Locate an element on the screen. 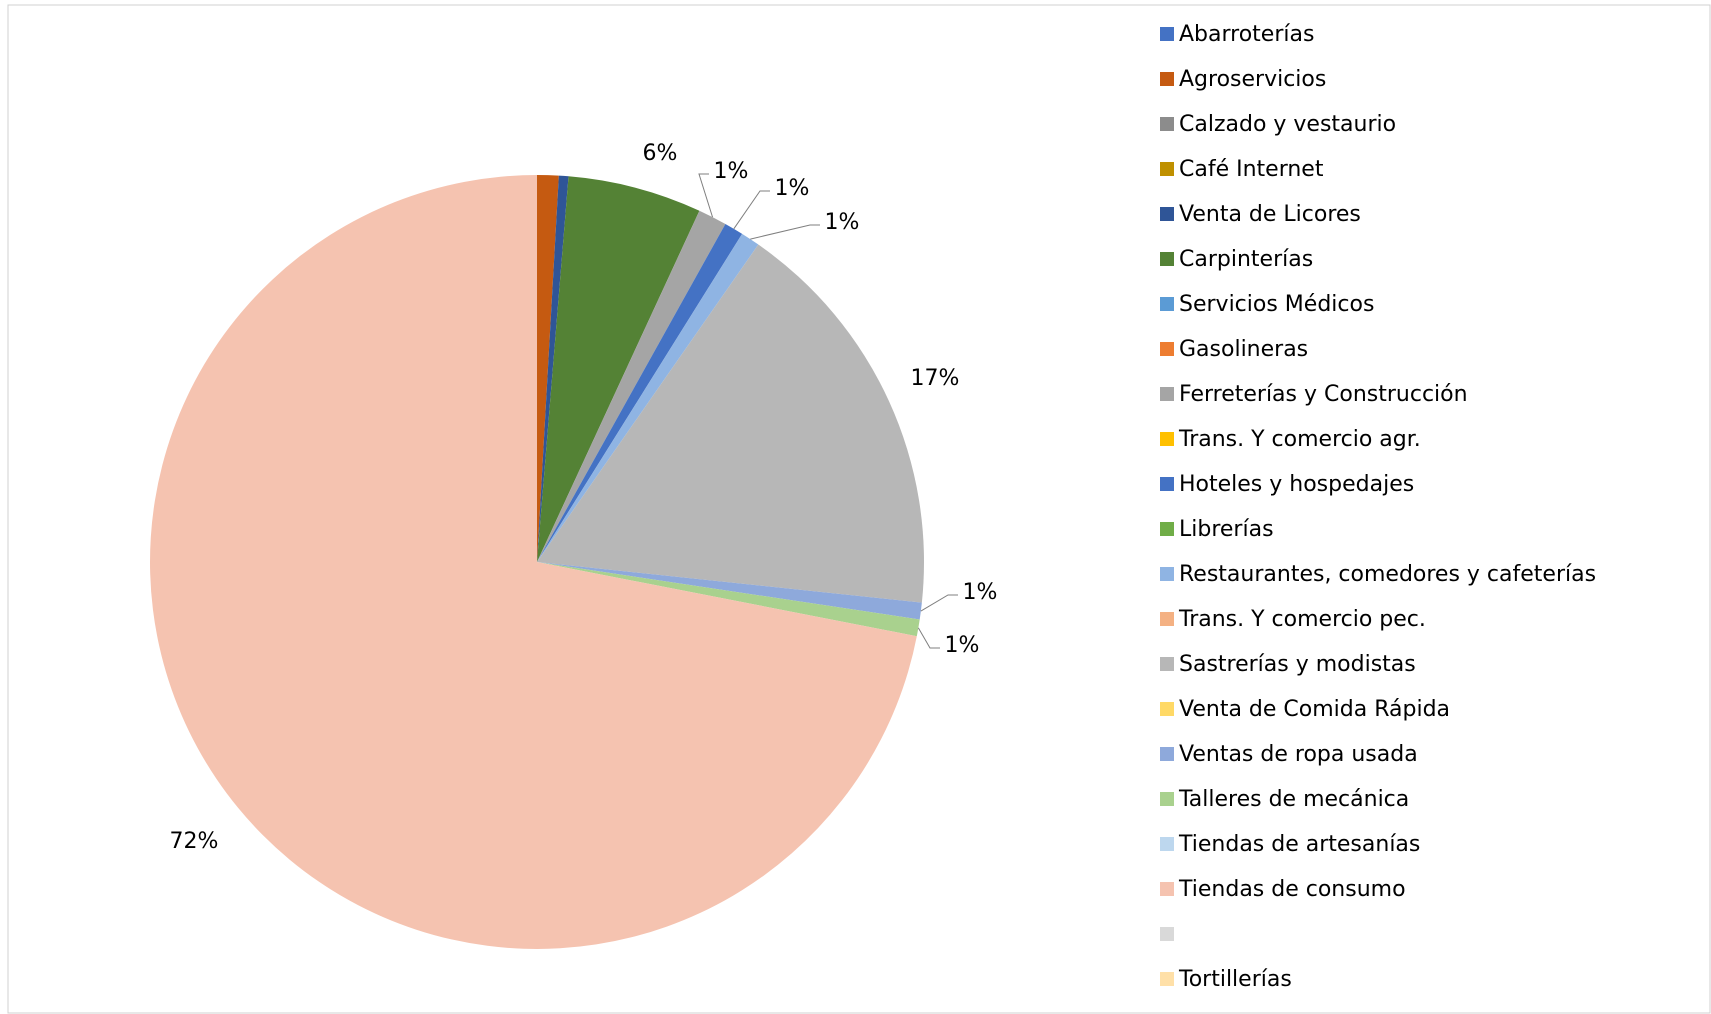 This screenshot has width=1711, height=1014. legend-label: Café Internet is located at coordinates (1251, 169).